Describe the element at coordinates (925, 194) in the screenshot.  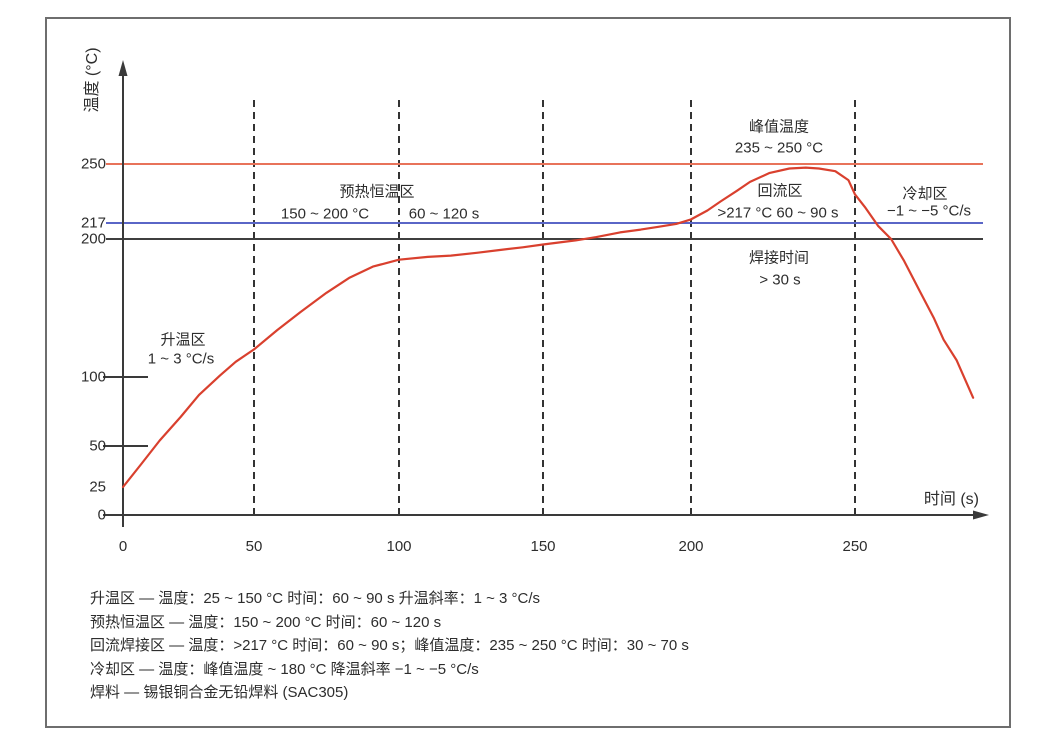
I see `cooling-zone-label: 冷却区` at that location.